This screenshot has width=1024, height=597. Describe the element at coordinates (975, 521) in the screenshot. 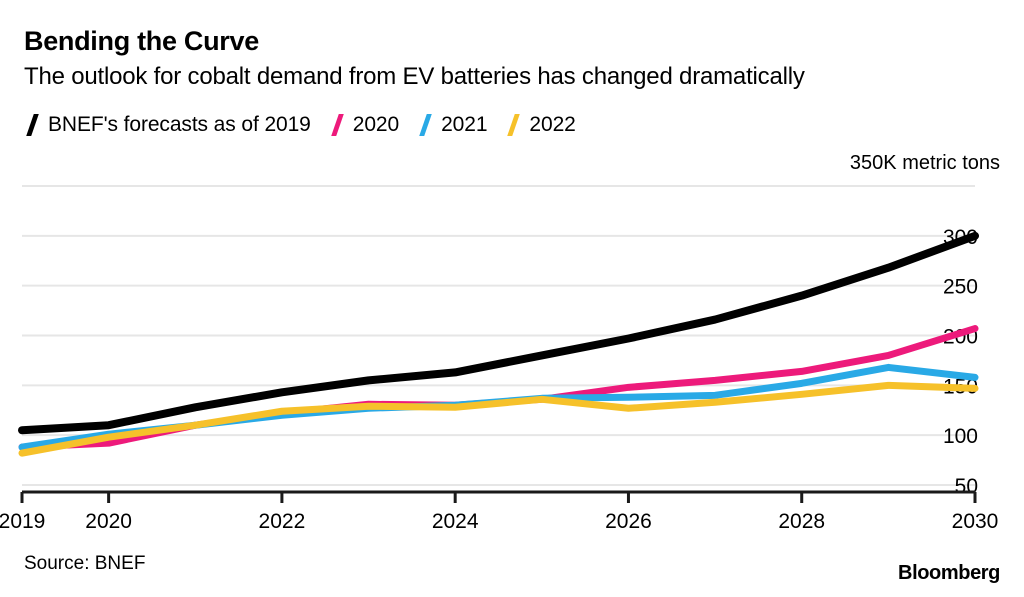

I see `x-axis-tick-label: 2030` at that location.